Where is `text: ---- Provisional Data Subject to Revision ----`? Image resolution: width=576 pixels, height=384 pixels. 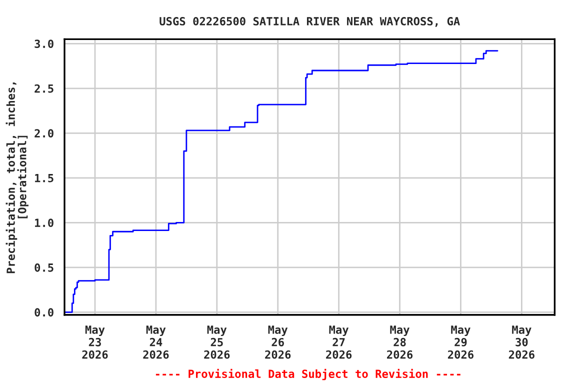 text: ---- Provisional Data Subject to Revision ---- is located at coordinates (308, 374).